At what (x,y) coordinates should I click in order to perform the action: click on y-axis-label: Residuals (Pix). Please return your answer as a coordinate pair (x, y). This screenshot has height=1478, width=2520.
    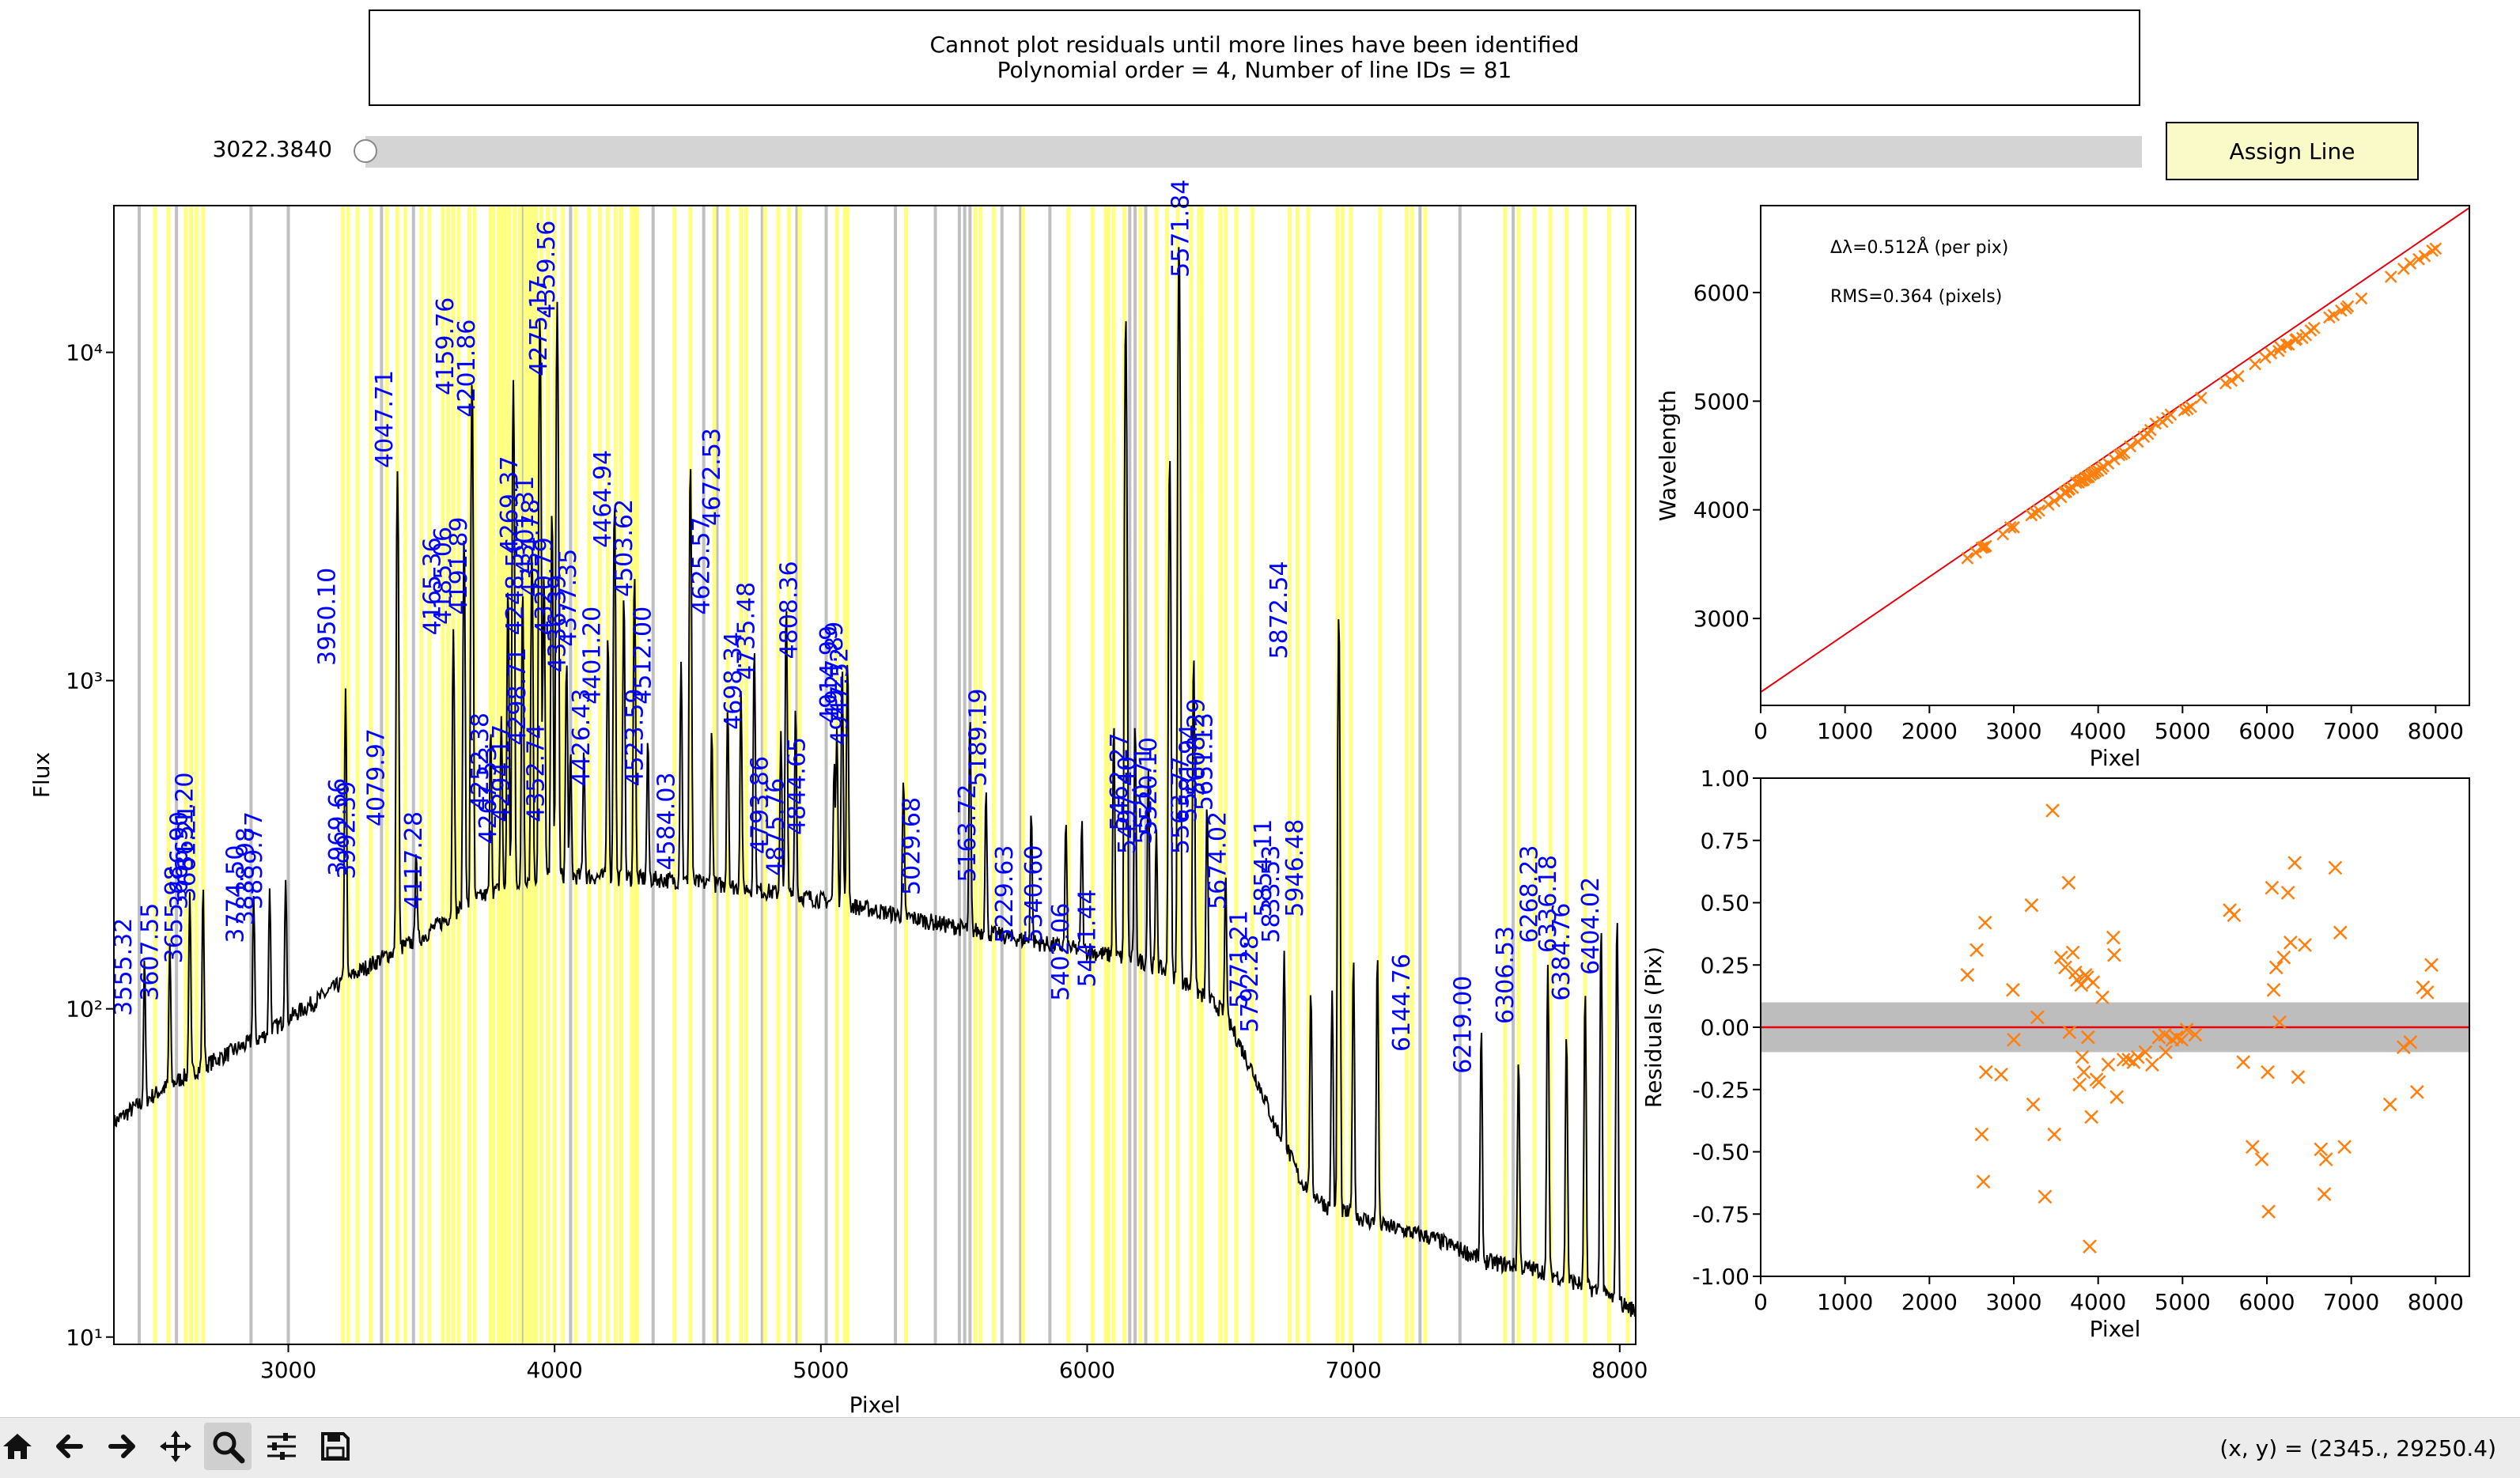
    Looking at the image, I should click on (1654, 1027).